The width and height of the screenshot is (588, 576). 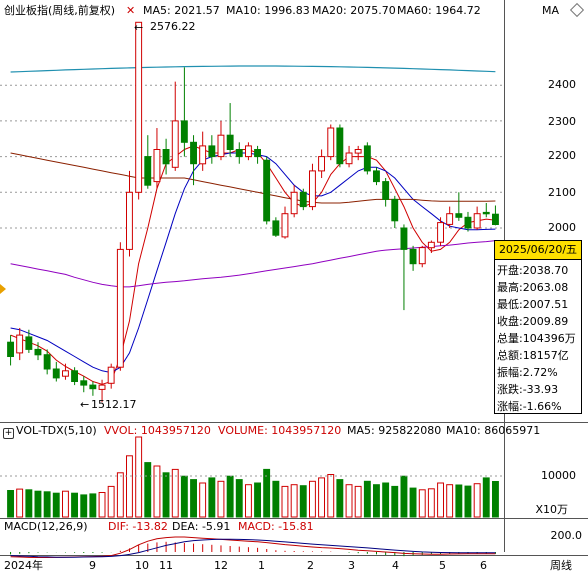 What do you see at coordinates (439, 10) in the screenshot?
I see `ma60-value: MA60: 1964.72` at bounding box center [439, 10].